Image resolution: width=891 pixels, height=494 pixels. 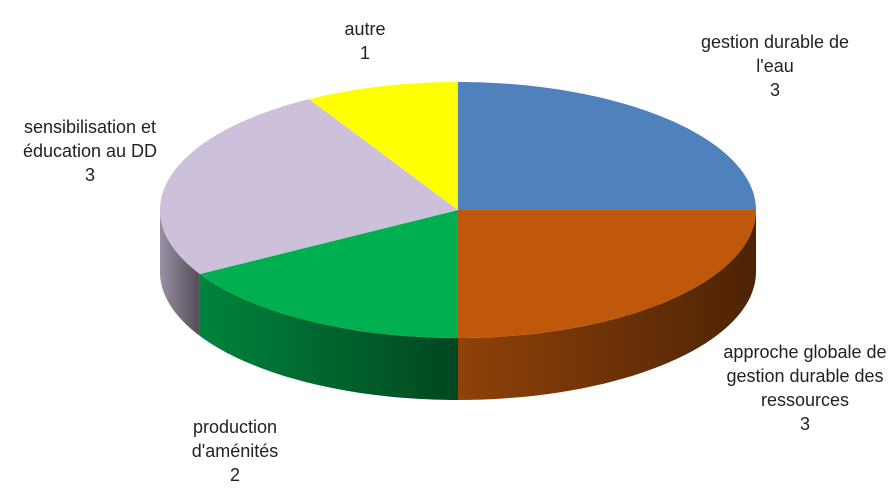 I want to click on slice-value: 1, so click(x=364, y=53).